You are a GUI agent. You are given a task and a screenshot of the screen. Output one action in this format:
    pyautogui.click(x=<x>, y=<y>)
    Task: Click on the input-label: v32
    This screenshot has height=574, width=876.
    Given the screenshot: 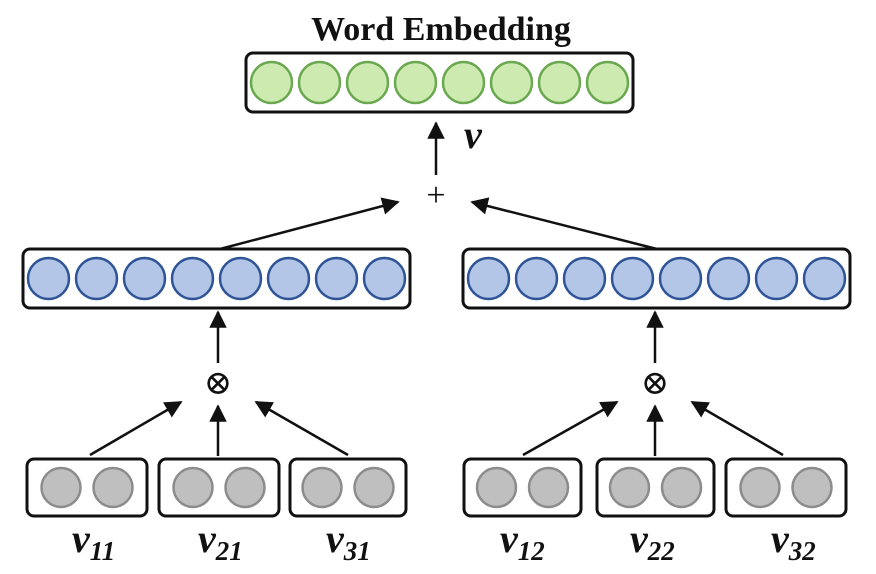 What is the action you would take?
    pyautogui.click(x=793, y=541)
    